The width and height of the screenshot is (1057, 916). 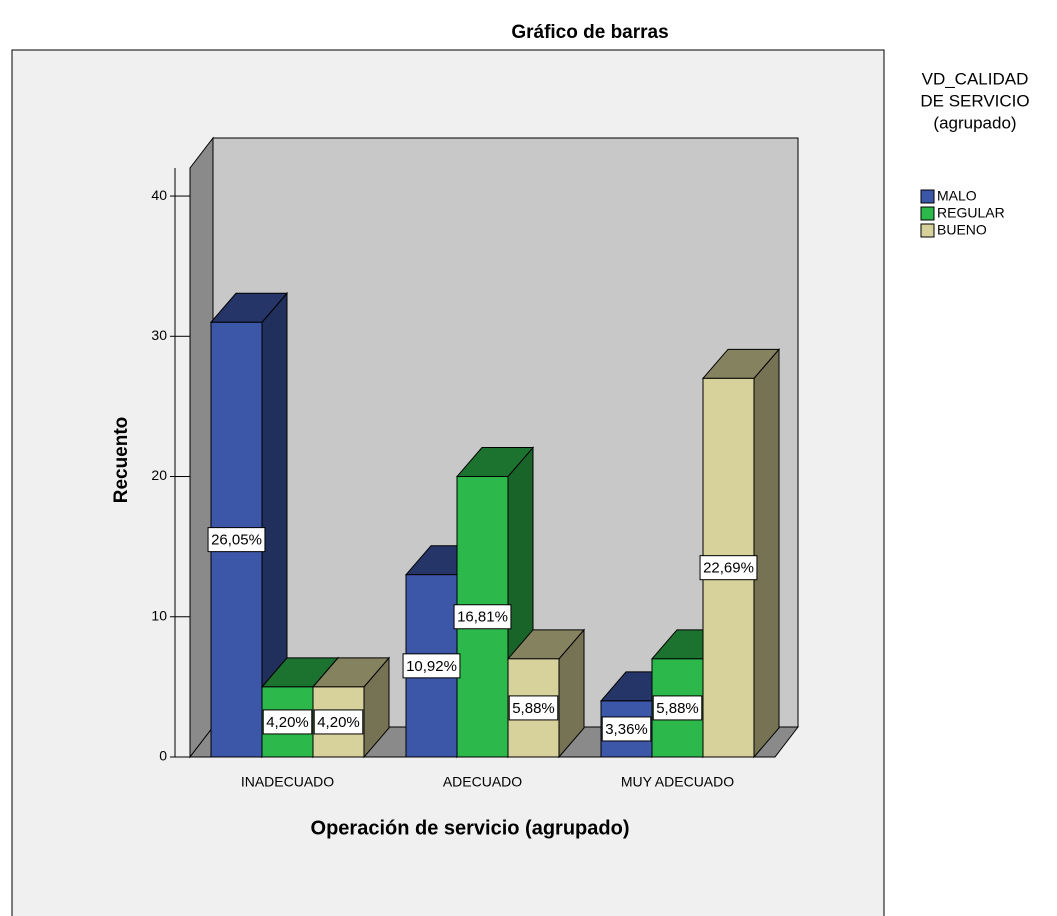 What do you see at coordinates (766, 553) in the screenshot?
I see `bar-side` at bounding box center [766, 553].